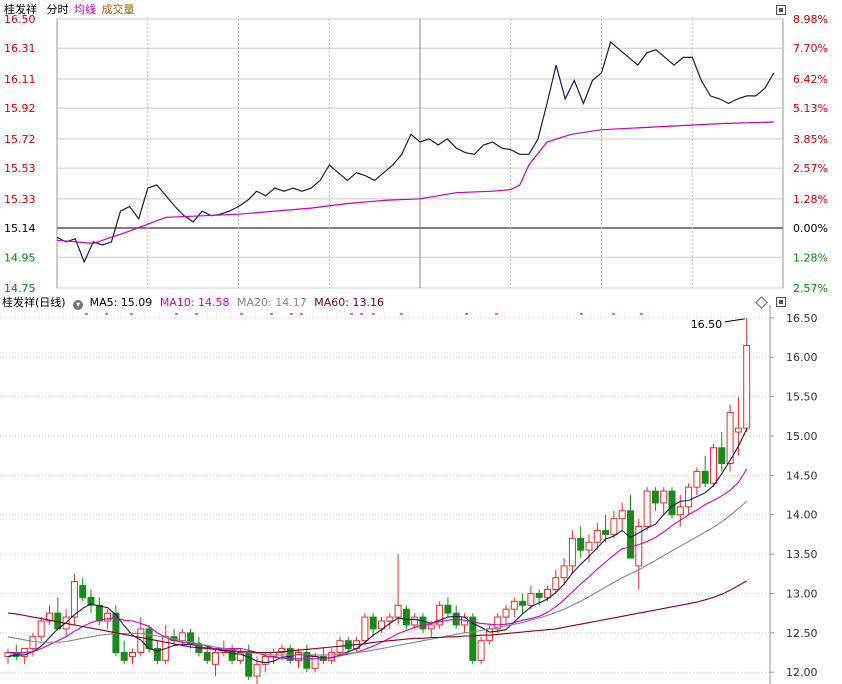 The image size is (842, 684). Describe the element at coordinates (34, 302) in the screenshot. I see `daily-title: 桂发祥(日线)` at that location.